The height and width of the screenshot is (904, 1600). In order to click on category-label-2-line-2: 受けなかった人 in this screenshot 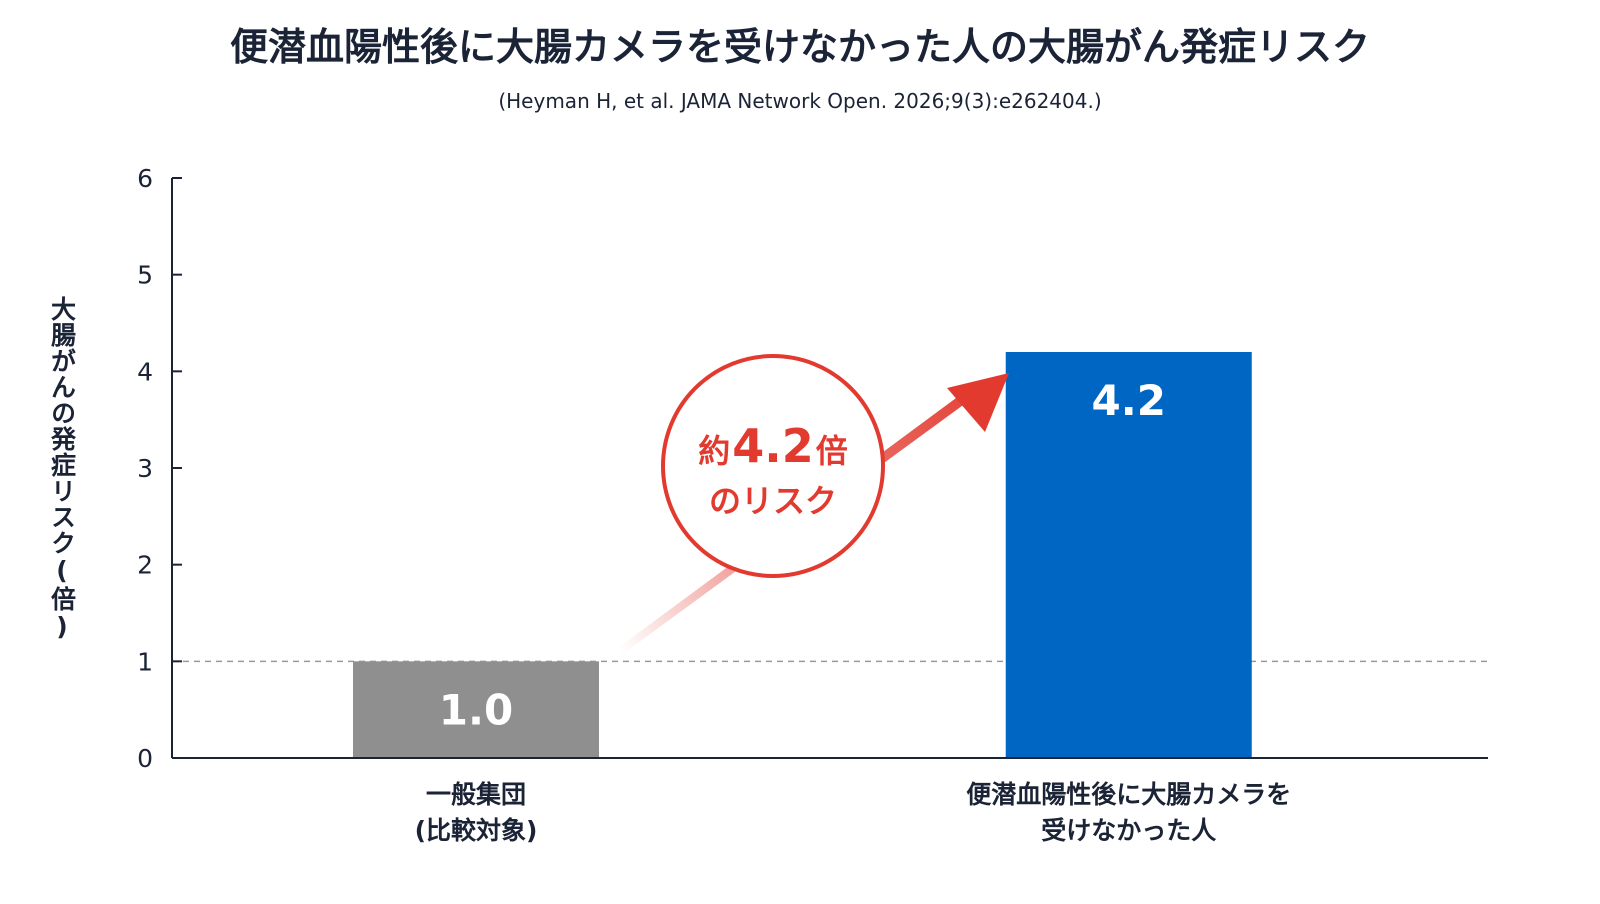, I will do `click(1128, 830)`.